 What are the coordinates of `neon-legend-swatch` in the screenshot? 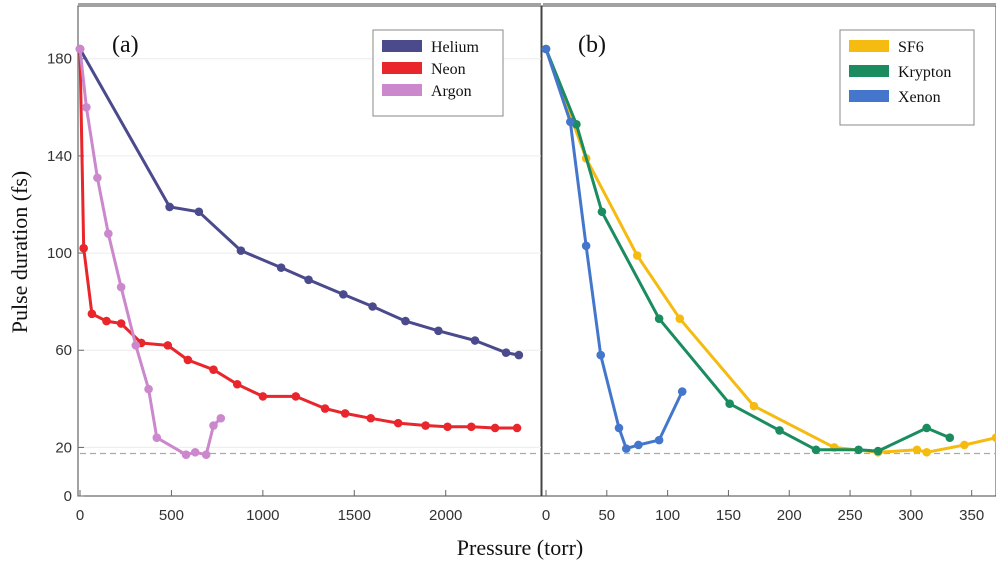 It's located at (402, 68).